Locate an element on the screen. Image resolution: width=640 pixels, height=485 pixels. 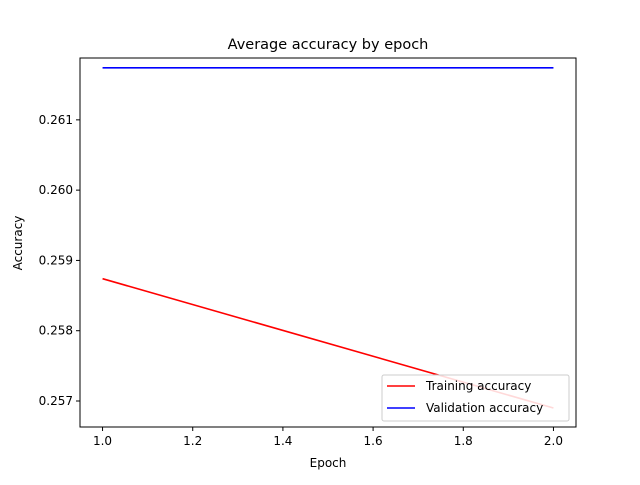
x-tick-label: 1.2 is located at coordinates (192, 441).